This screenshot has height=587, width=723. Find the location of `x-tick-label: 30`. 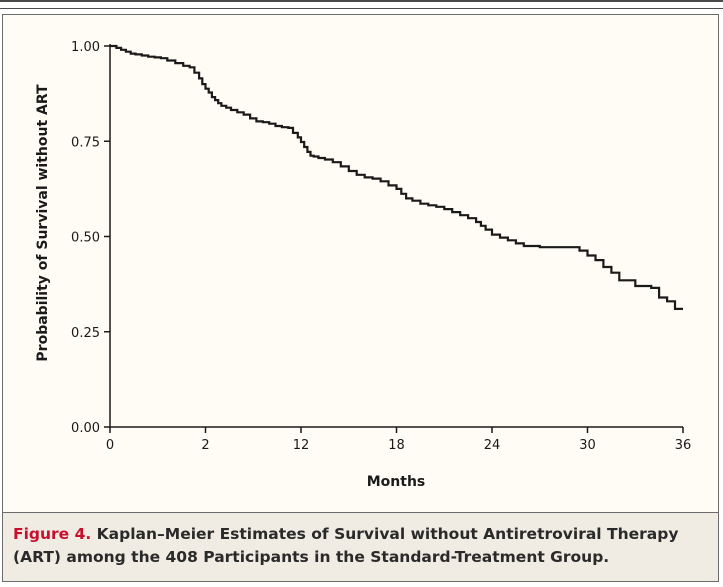

x-tick-label: 30 is located at coordinates (587, 445).